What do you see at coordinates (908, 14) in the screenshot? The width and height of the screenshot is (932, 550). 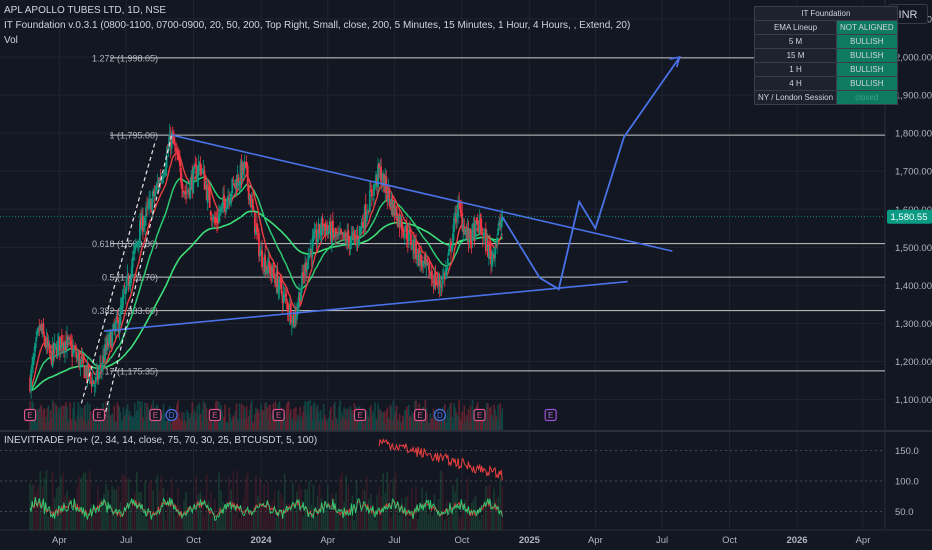 I see `currency-button: INR` at bounding box center [908, 14].